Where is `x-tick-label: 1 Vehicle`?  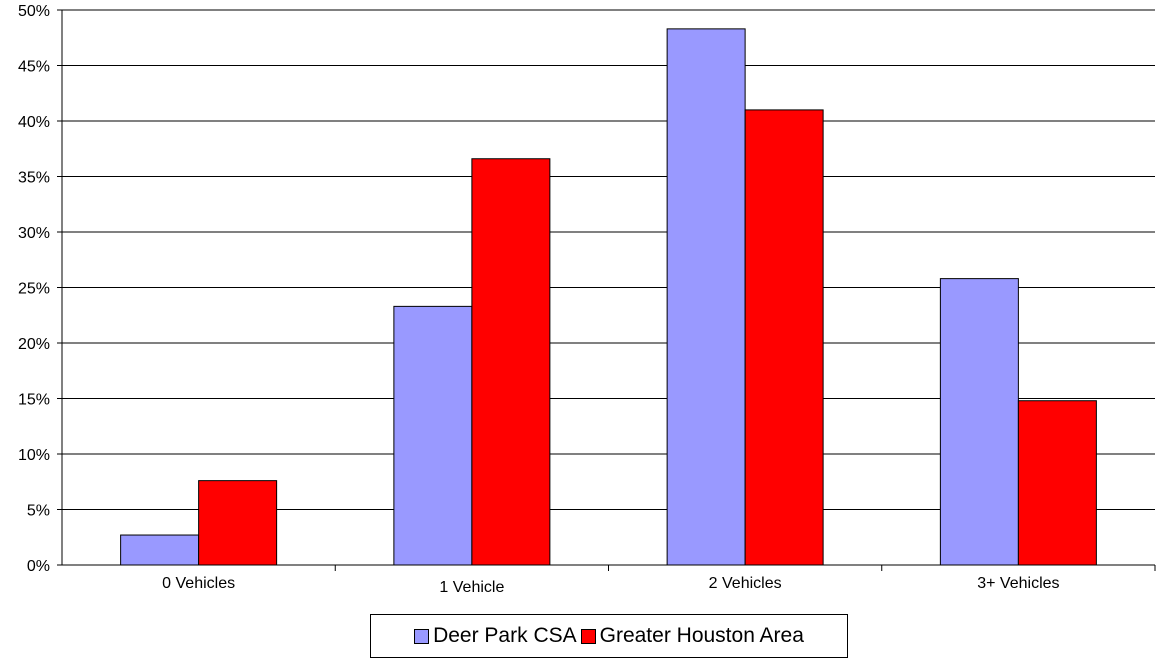
x-tick-label: 1 Vehicle is located at coordinates (471, 587).